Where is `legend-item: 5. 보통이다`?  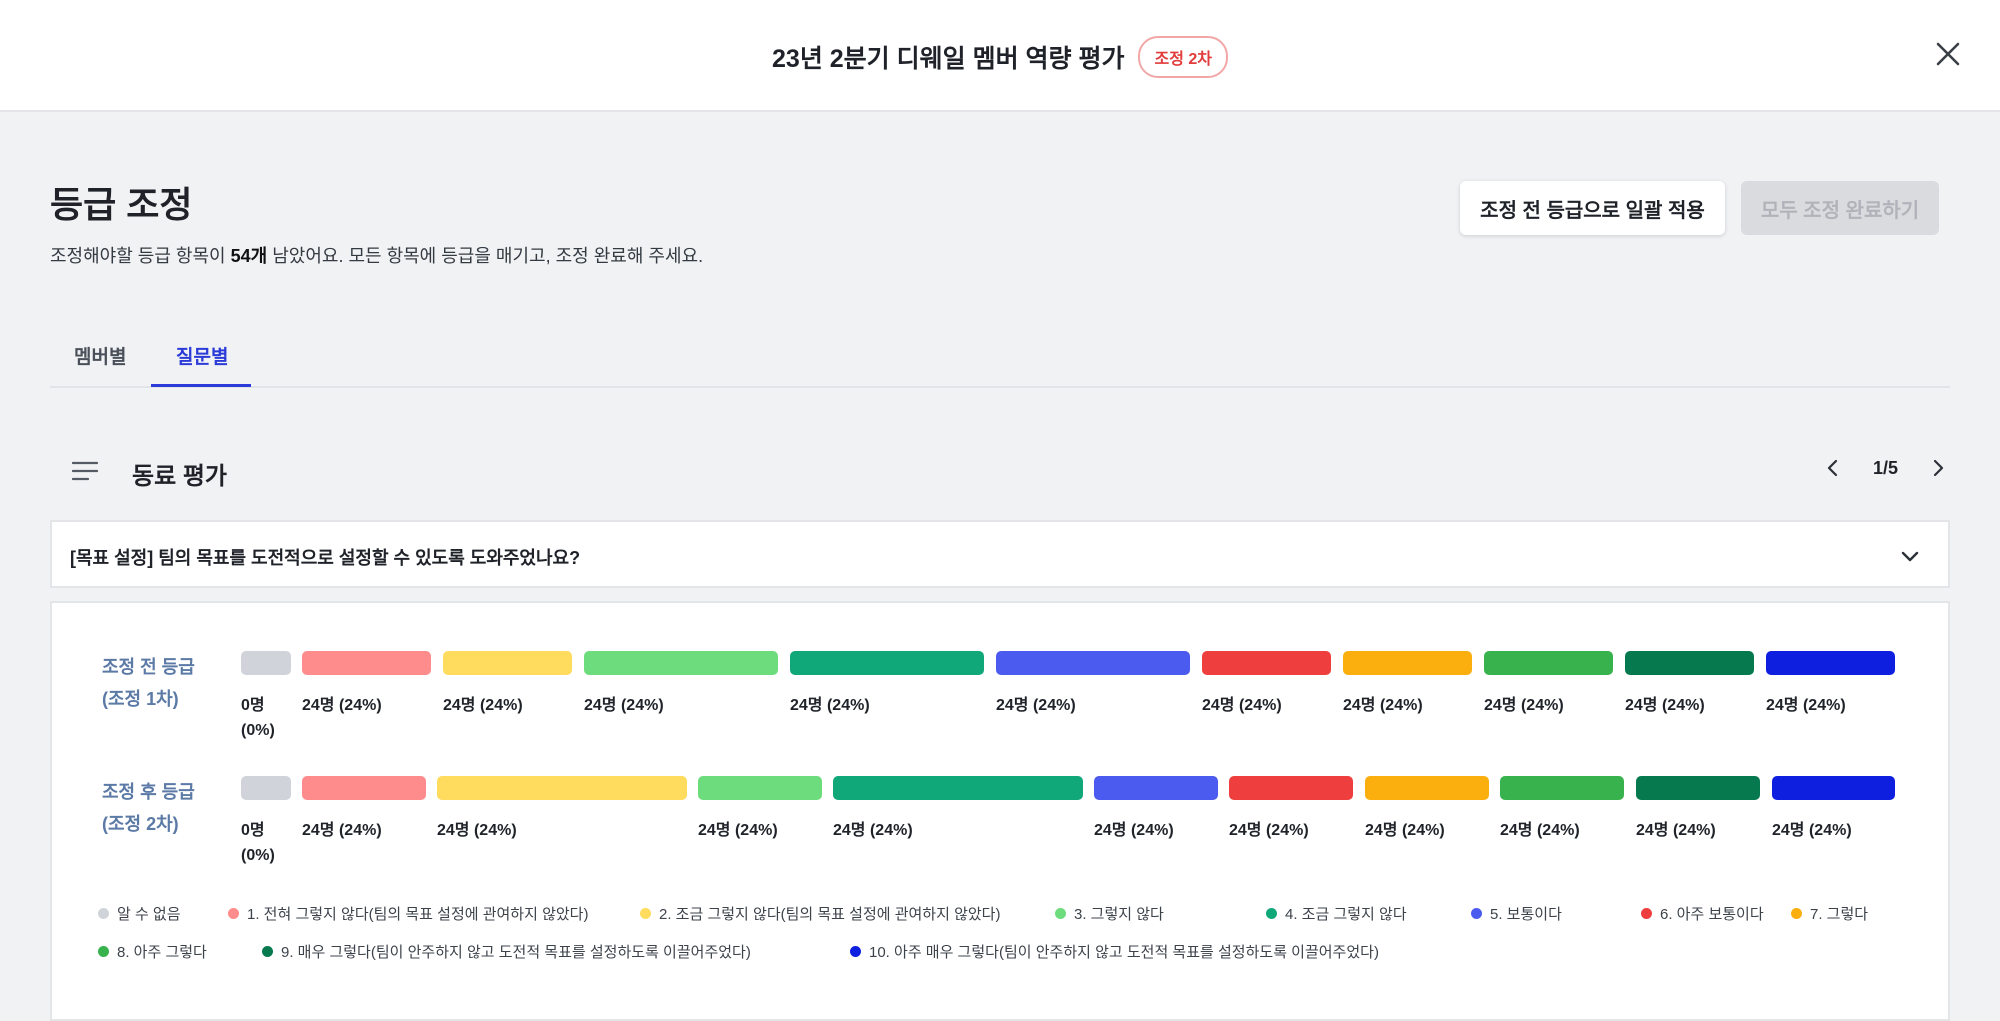
legend-item: 5. 보통이다 is located at coordinates (1516, 913).